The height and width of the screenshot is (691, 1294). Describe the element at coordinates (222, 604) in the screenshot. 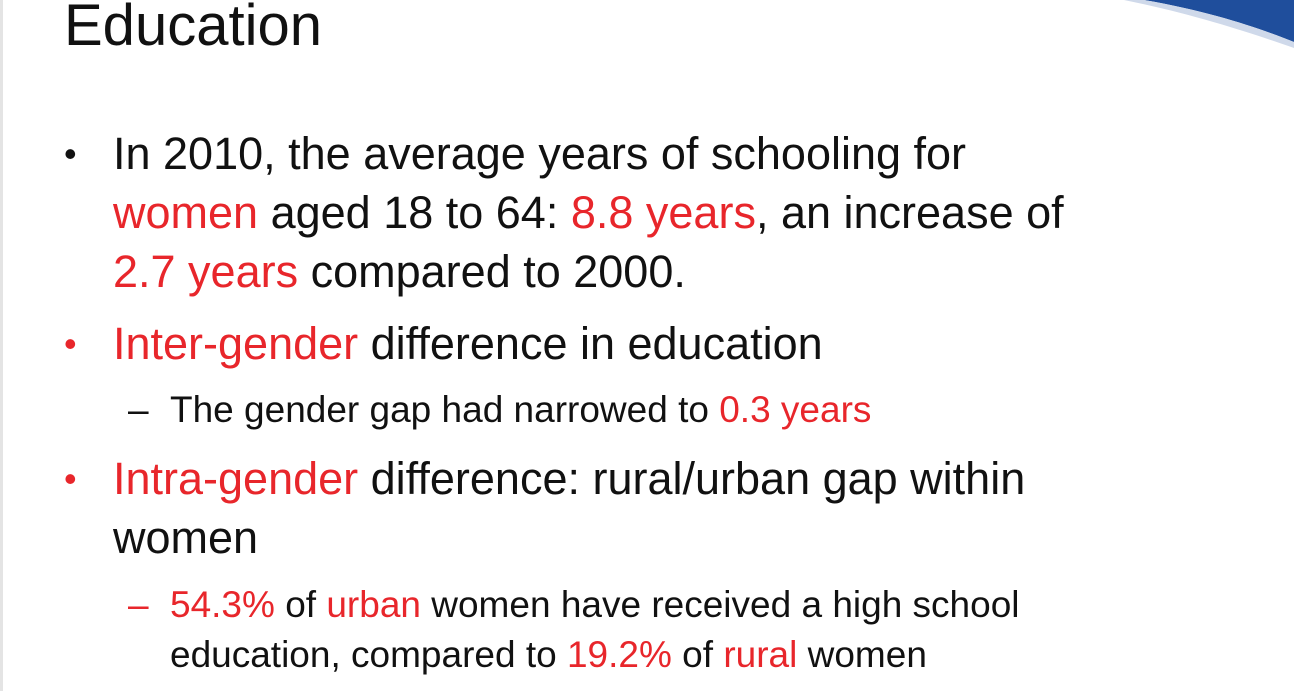

I see `highlight-54-3-percent: 54.3%` at that location.